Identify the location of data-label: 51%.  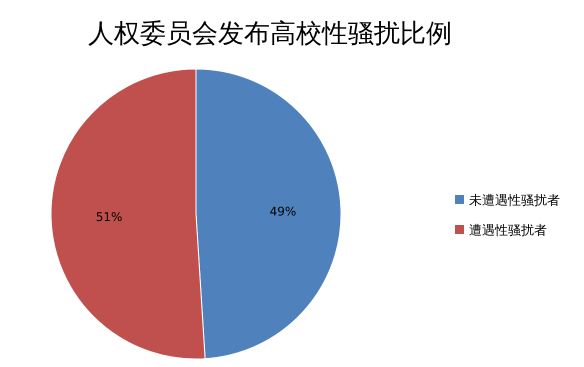
(109, 217).